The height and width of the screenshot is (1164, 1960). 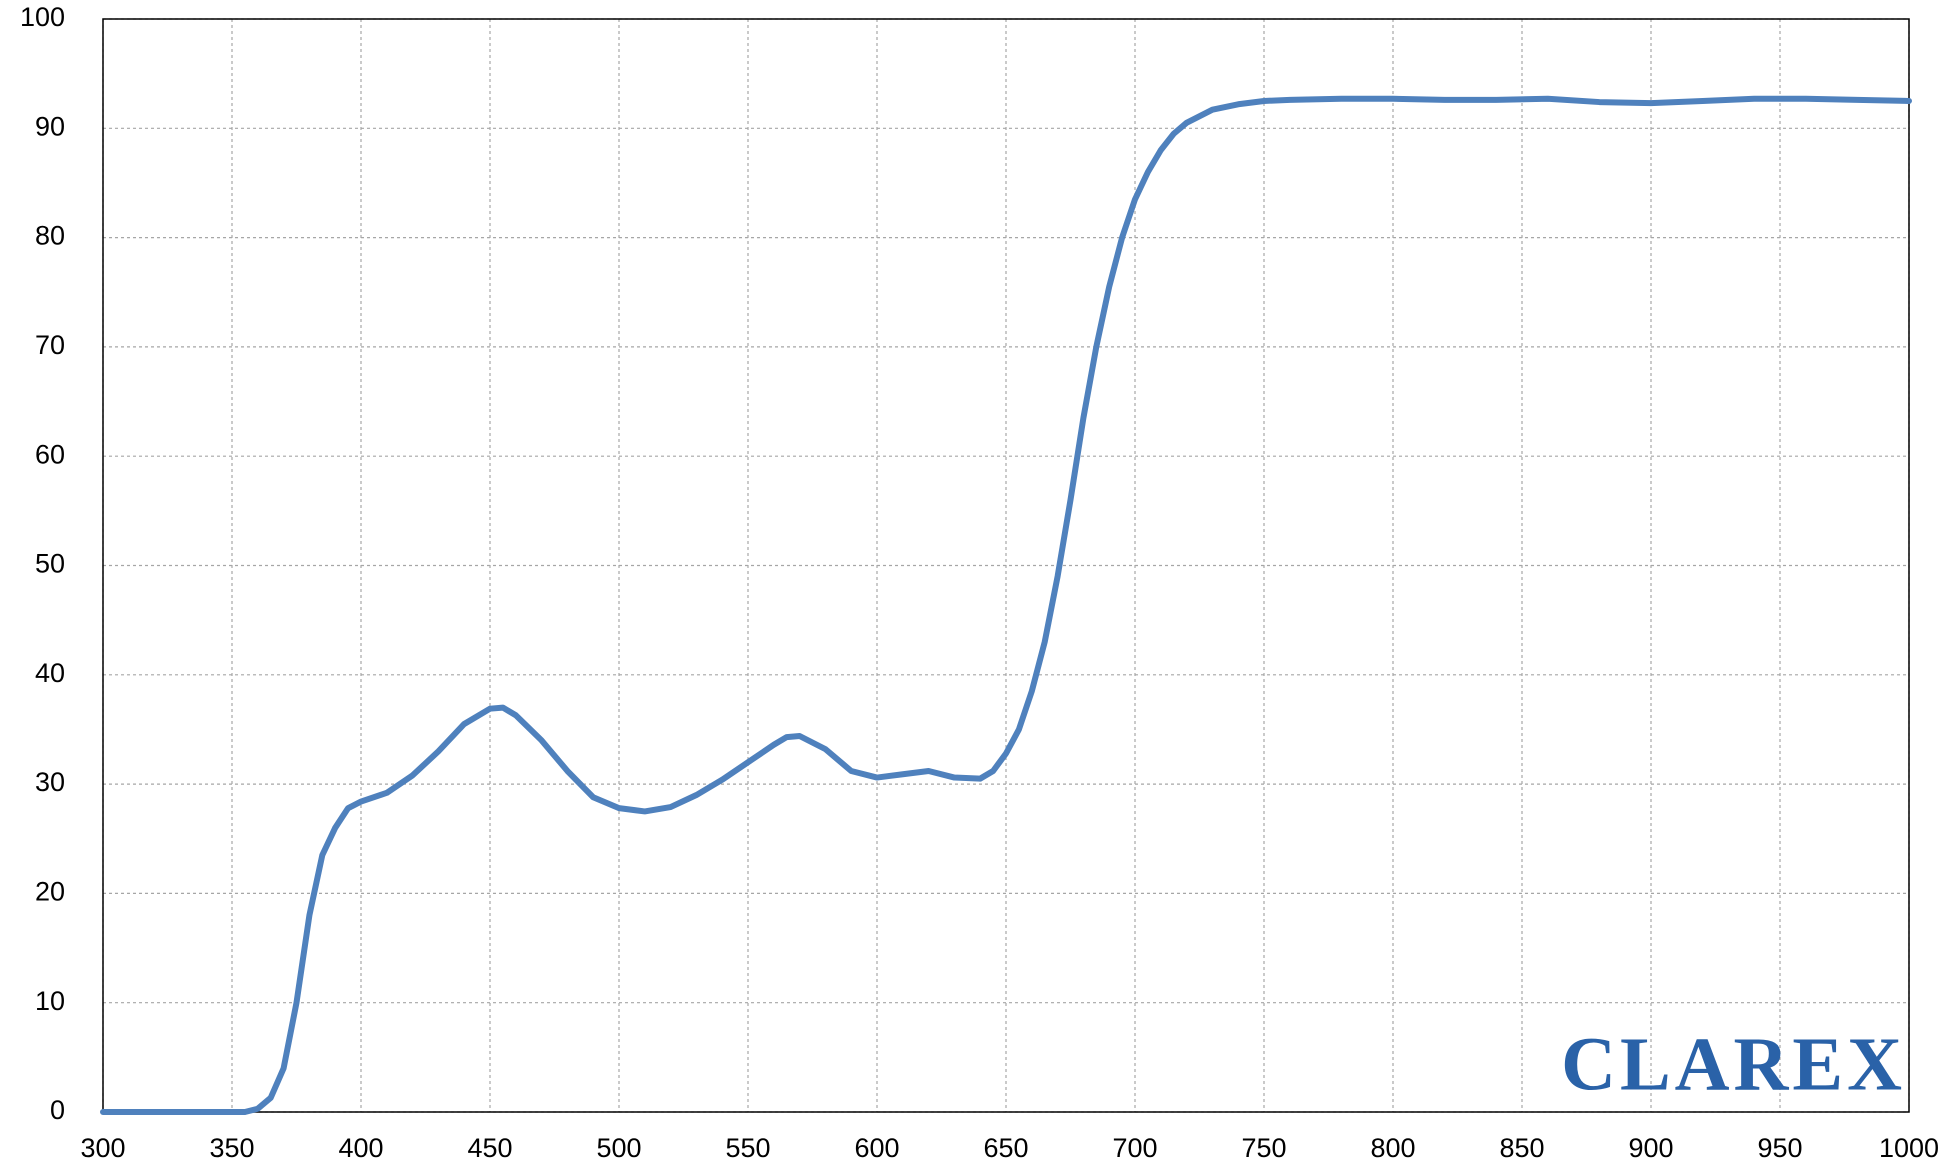 I want to click on y-tick-label: 80, so click(x=50, y=236).